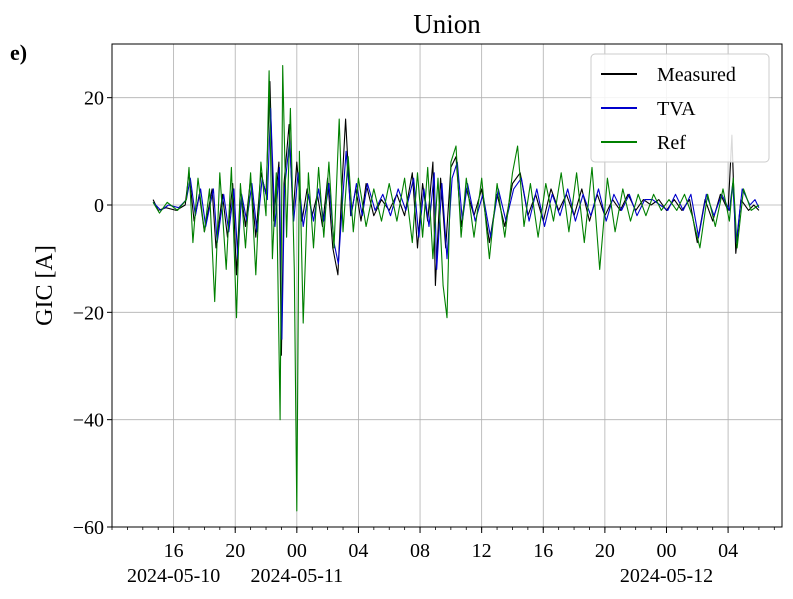 The image size is (793, 599). Describe the element at coordinates (482, 551) in the screenshot. I see `x-tick-label: 12` at that location.